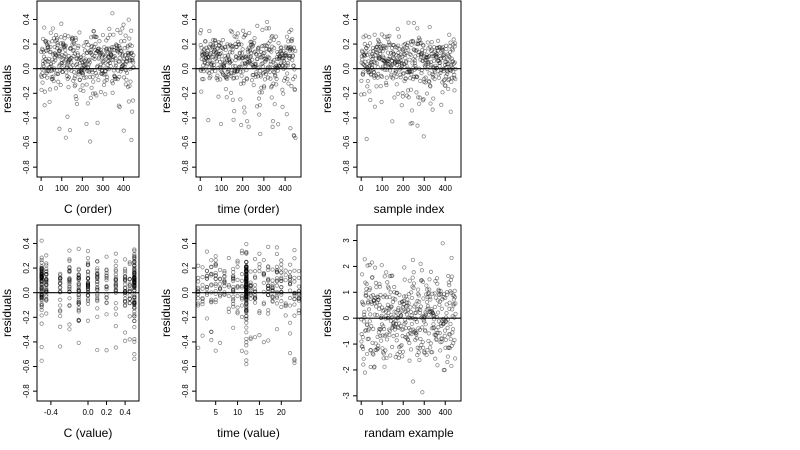 Image resolution: width=800 pixels, height=450 pixels. What do you see at coordinates (87, 77) in the screenshot?
I see `scatter-points` at bounding box center [87, 77].